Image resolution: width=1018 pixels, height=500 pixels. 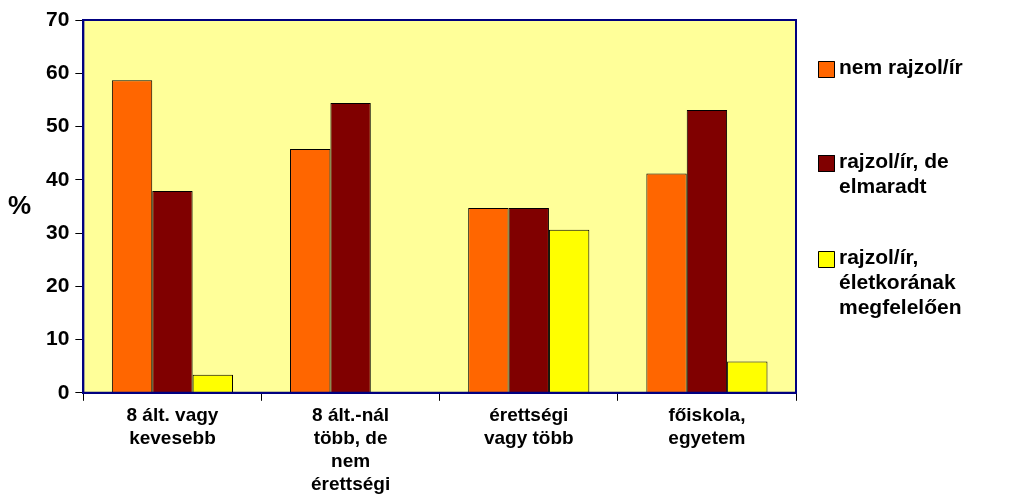 I want to click on y-tick-label: 60, so click(x=58, y=72).